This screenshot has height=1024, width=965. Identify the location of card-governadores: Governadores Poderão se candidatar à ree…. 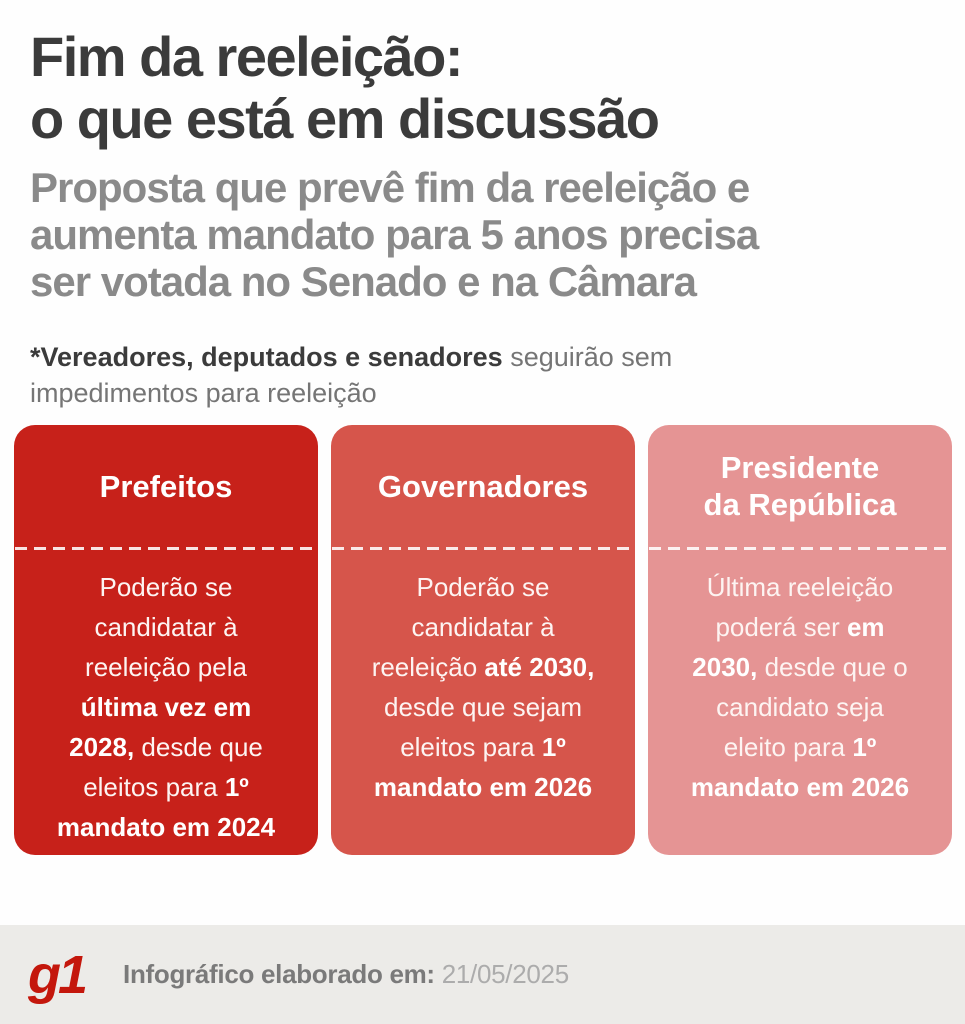
(483, 640).